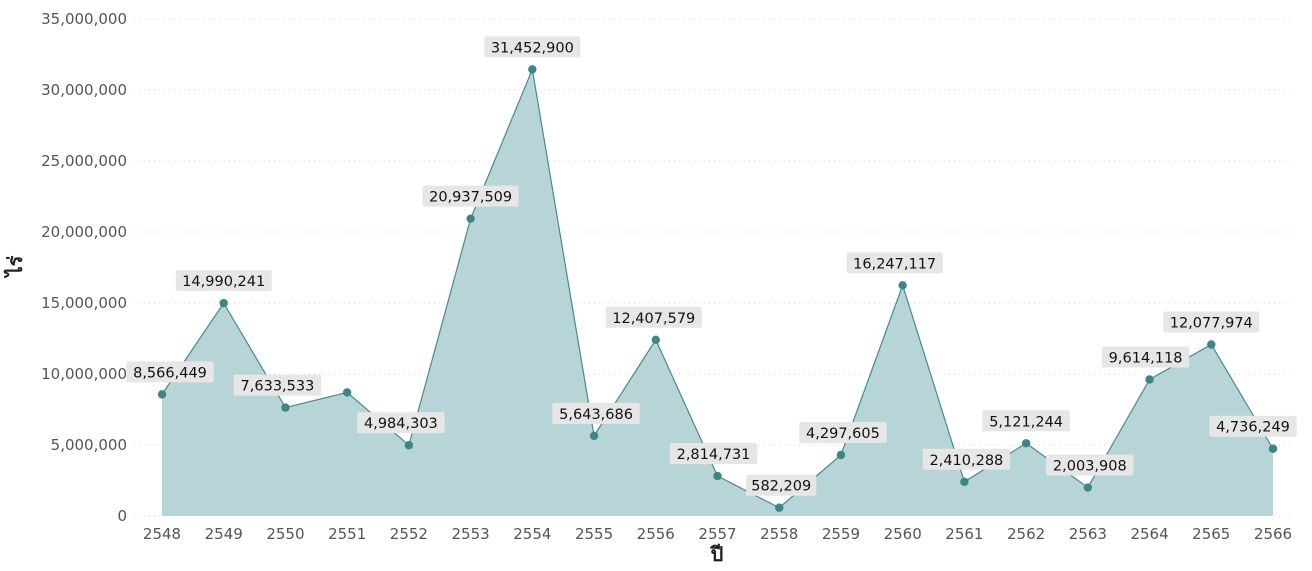  What do you see at coordinates (1149, 534) in the screenshot?
I see `x-tick-label: 2564` at bounding box center [1149, 534].